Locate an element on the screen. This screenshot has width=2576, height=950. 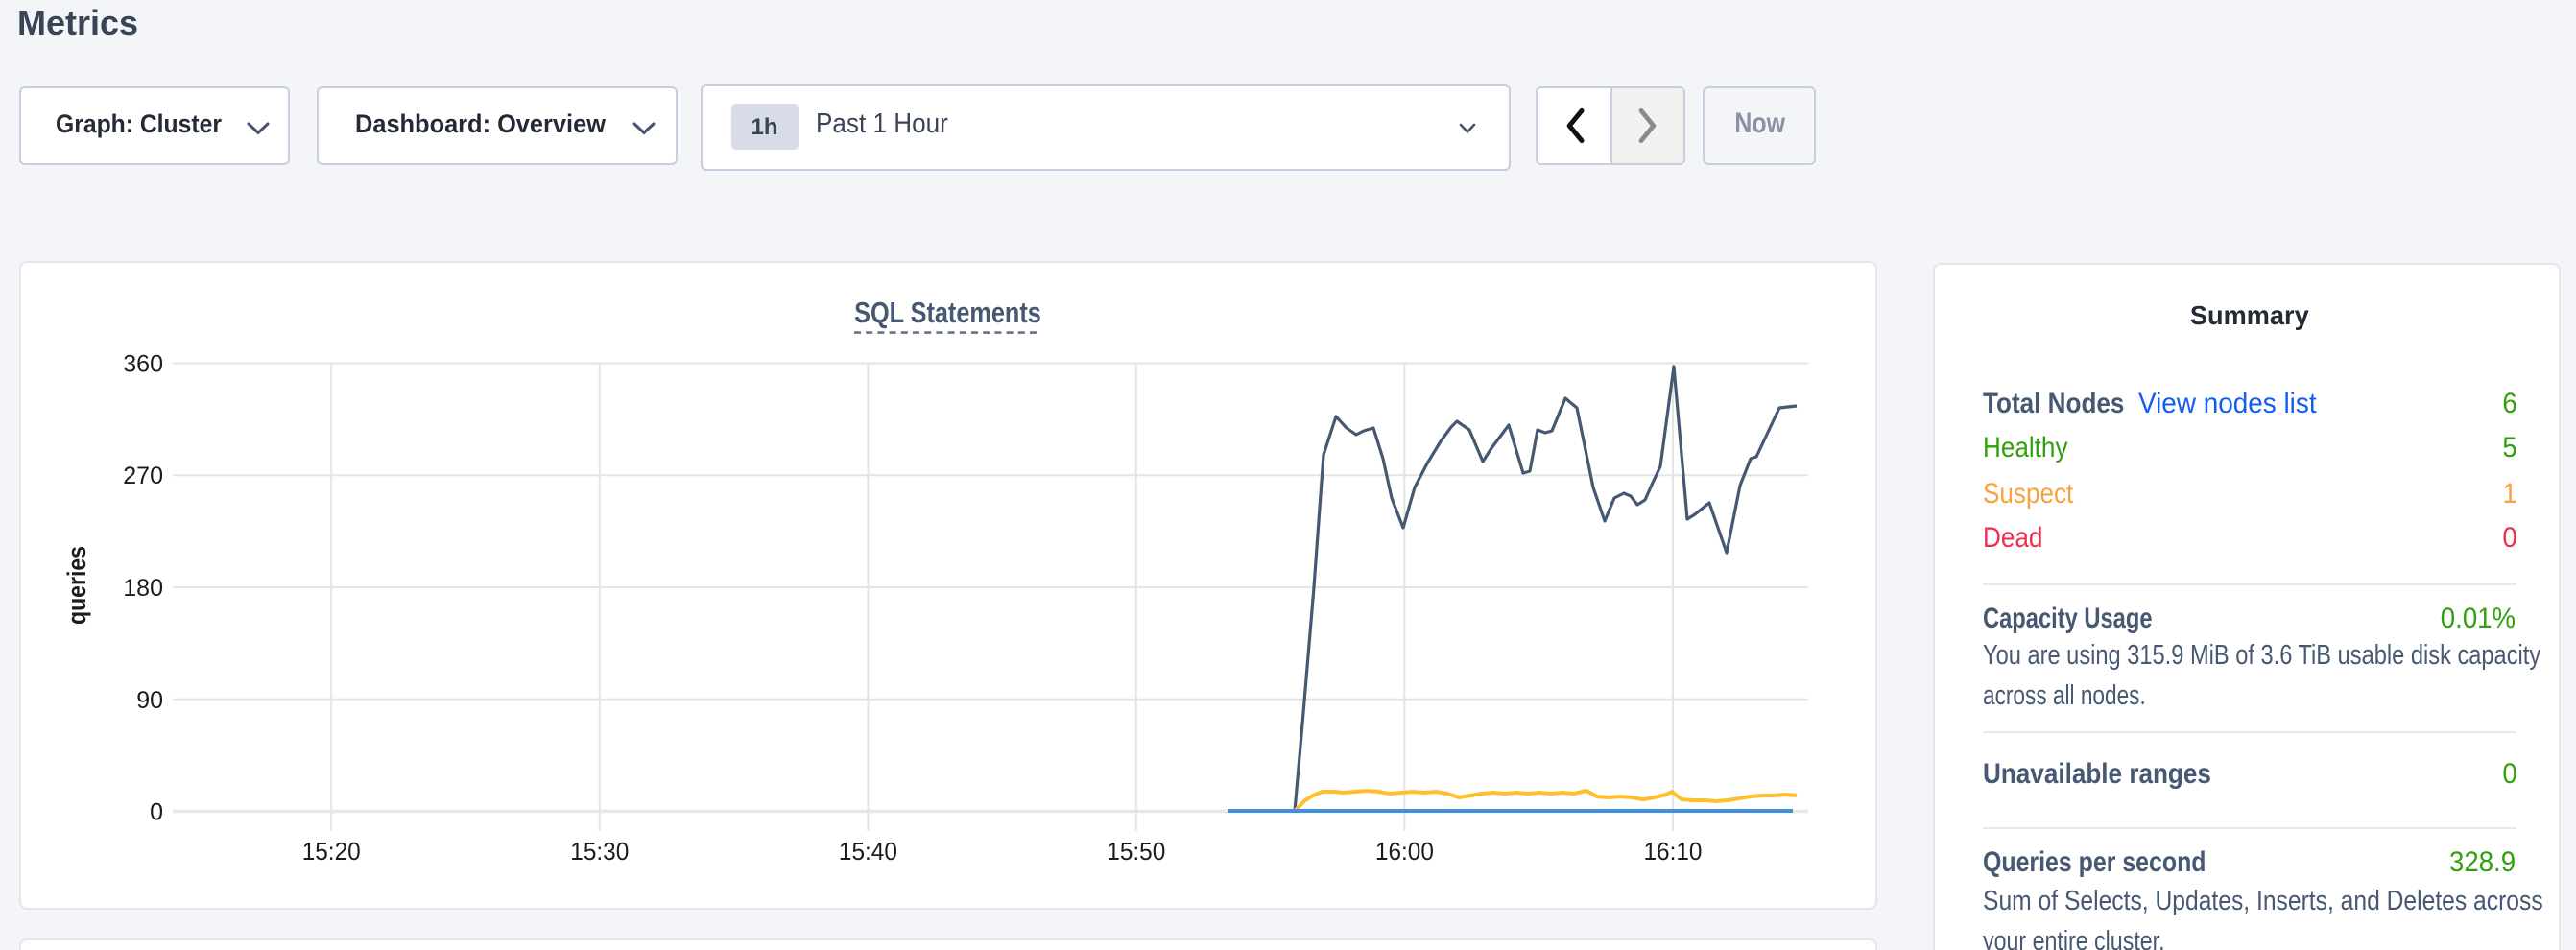
svg-text: 16:10 is located at coordinates (1673, 851).